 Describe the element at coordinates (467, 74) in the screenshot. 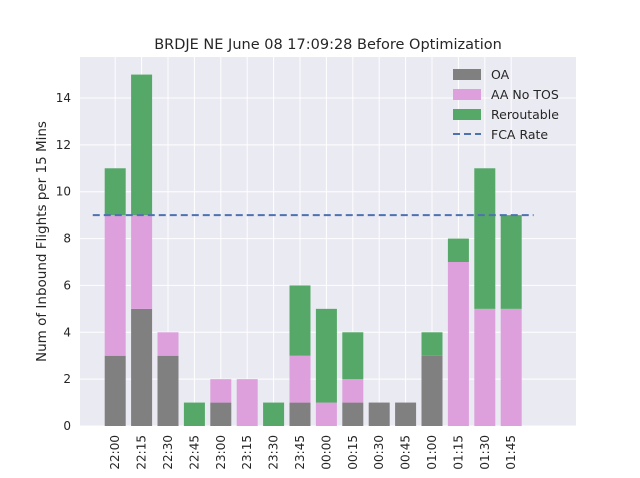

I see `legend-swatch-oa` at that location.